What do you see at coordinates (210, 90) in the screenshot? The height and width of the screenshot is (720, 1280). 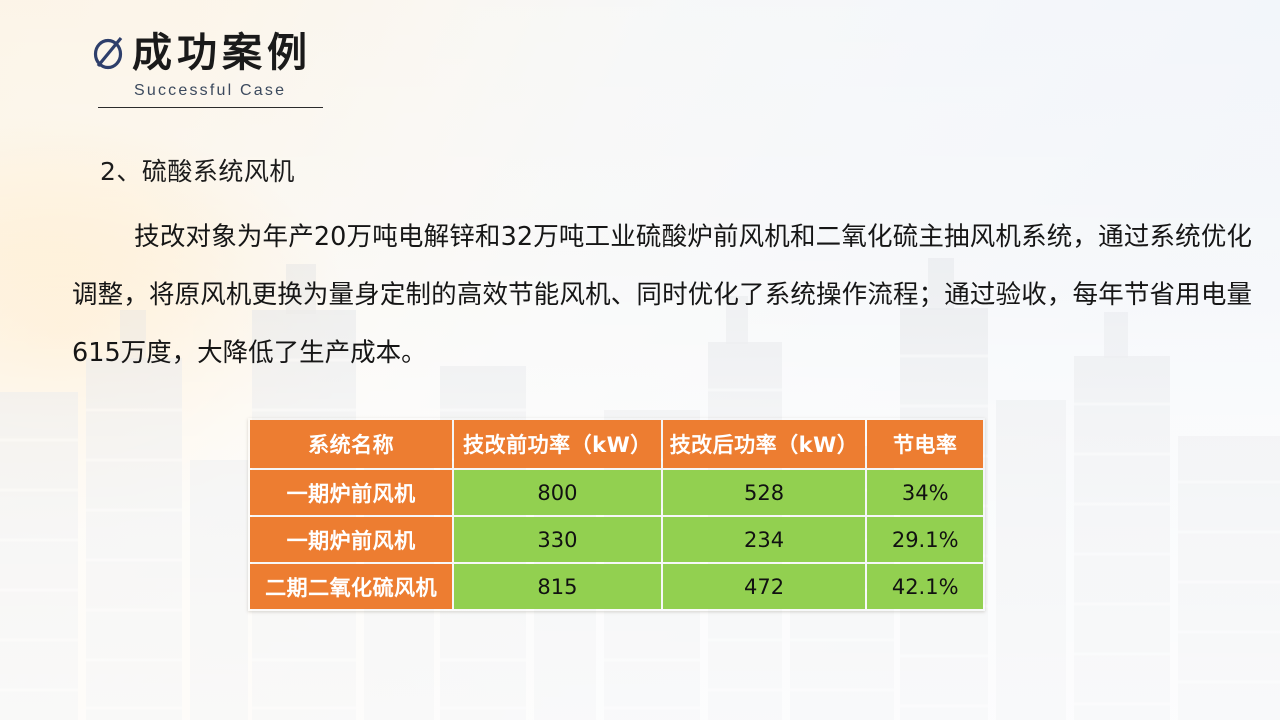 I see `page-subtitle: Successful Case` at bounding box center [210, 90].